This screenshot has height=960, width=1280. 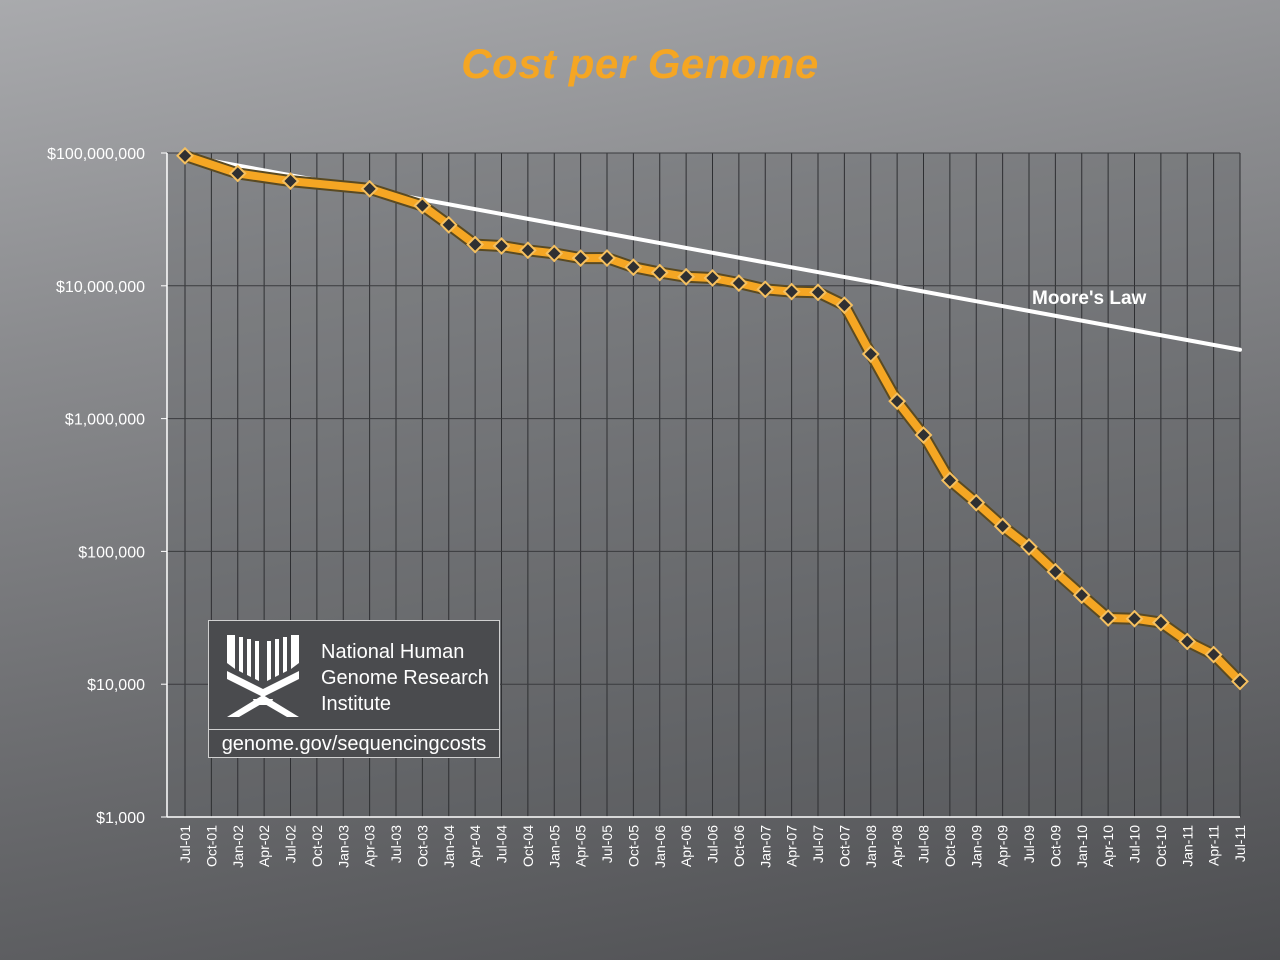 What do you see at coordinates (211, 846) in the screenshot?
I see `x-tick-label: Oct-01` at bounding box center [211, 846].